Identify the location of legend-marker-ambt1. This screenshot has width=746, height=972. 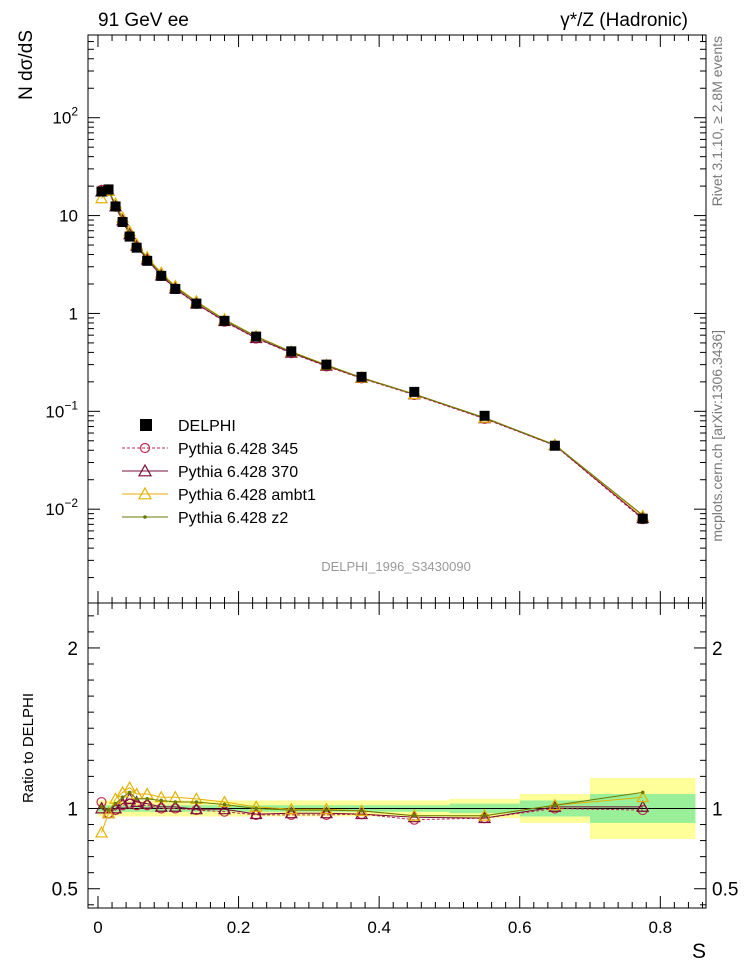
(145, 493).